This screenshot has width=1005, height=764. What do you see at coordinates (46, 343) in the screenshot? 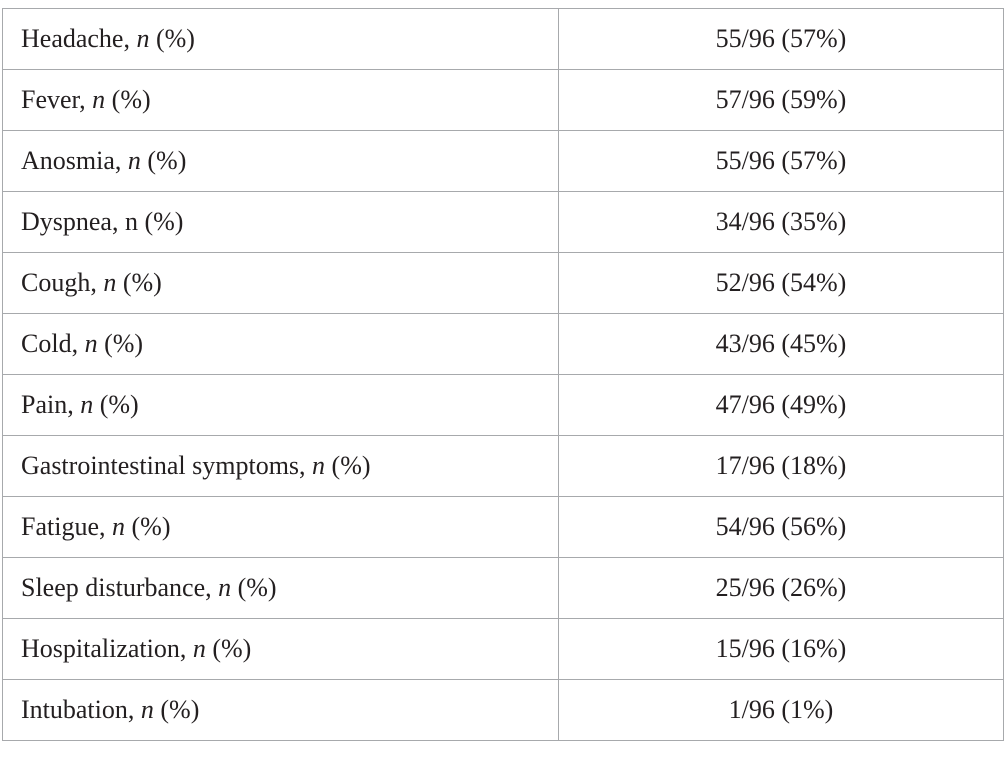
I see `symptom-name: Cold` at bounding box center [46, 343].